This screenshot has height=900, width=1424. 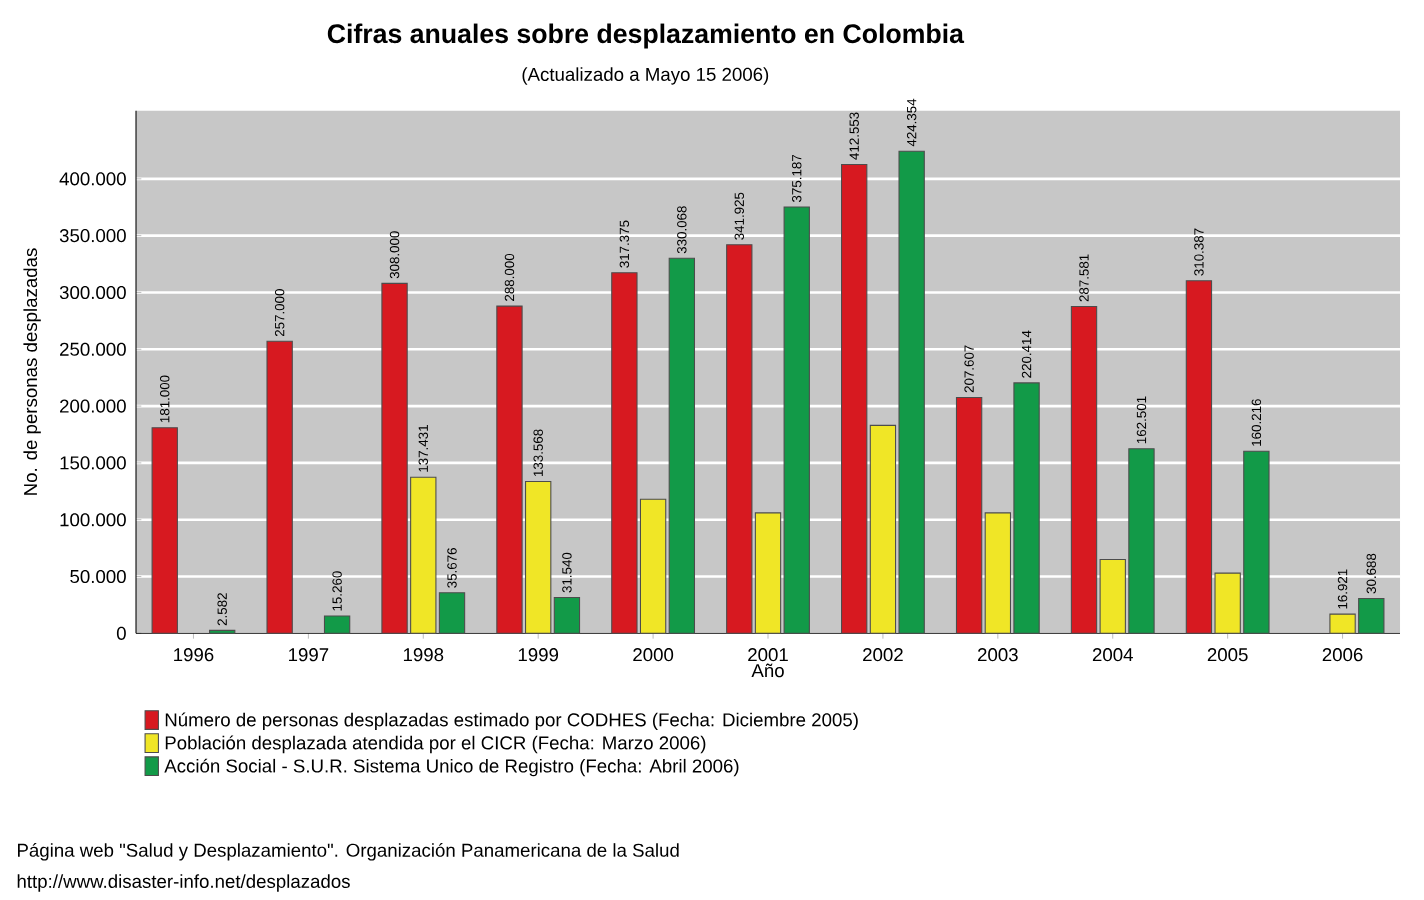 What do you see at coordinates (451, 767) in the screenshot?
I see `legend-label: Acción Social - S.U.R. Sistema Unico de Registro (Fecha: Abril 2006)` at bounding box center [451, 767].